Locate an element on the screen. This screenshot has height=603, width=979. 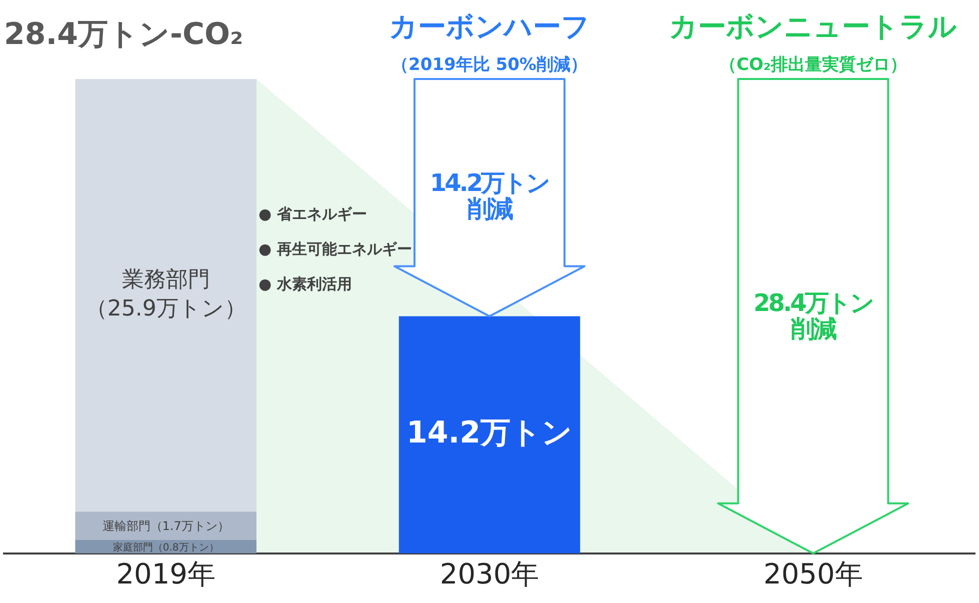
text: カーボンニュートラル is located at coordinates (813, 26).